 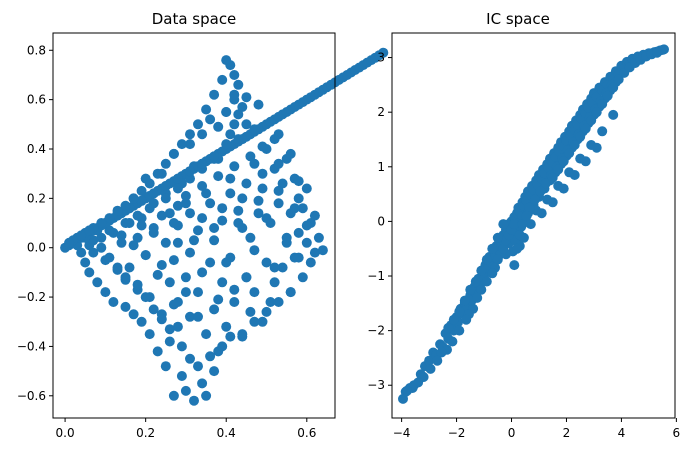 What do you see at coordinates (512, 433) in the screenshot?
I see `x-tick-label: 0` at bounding box center [512, 433].